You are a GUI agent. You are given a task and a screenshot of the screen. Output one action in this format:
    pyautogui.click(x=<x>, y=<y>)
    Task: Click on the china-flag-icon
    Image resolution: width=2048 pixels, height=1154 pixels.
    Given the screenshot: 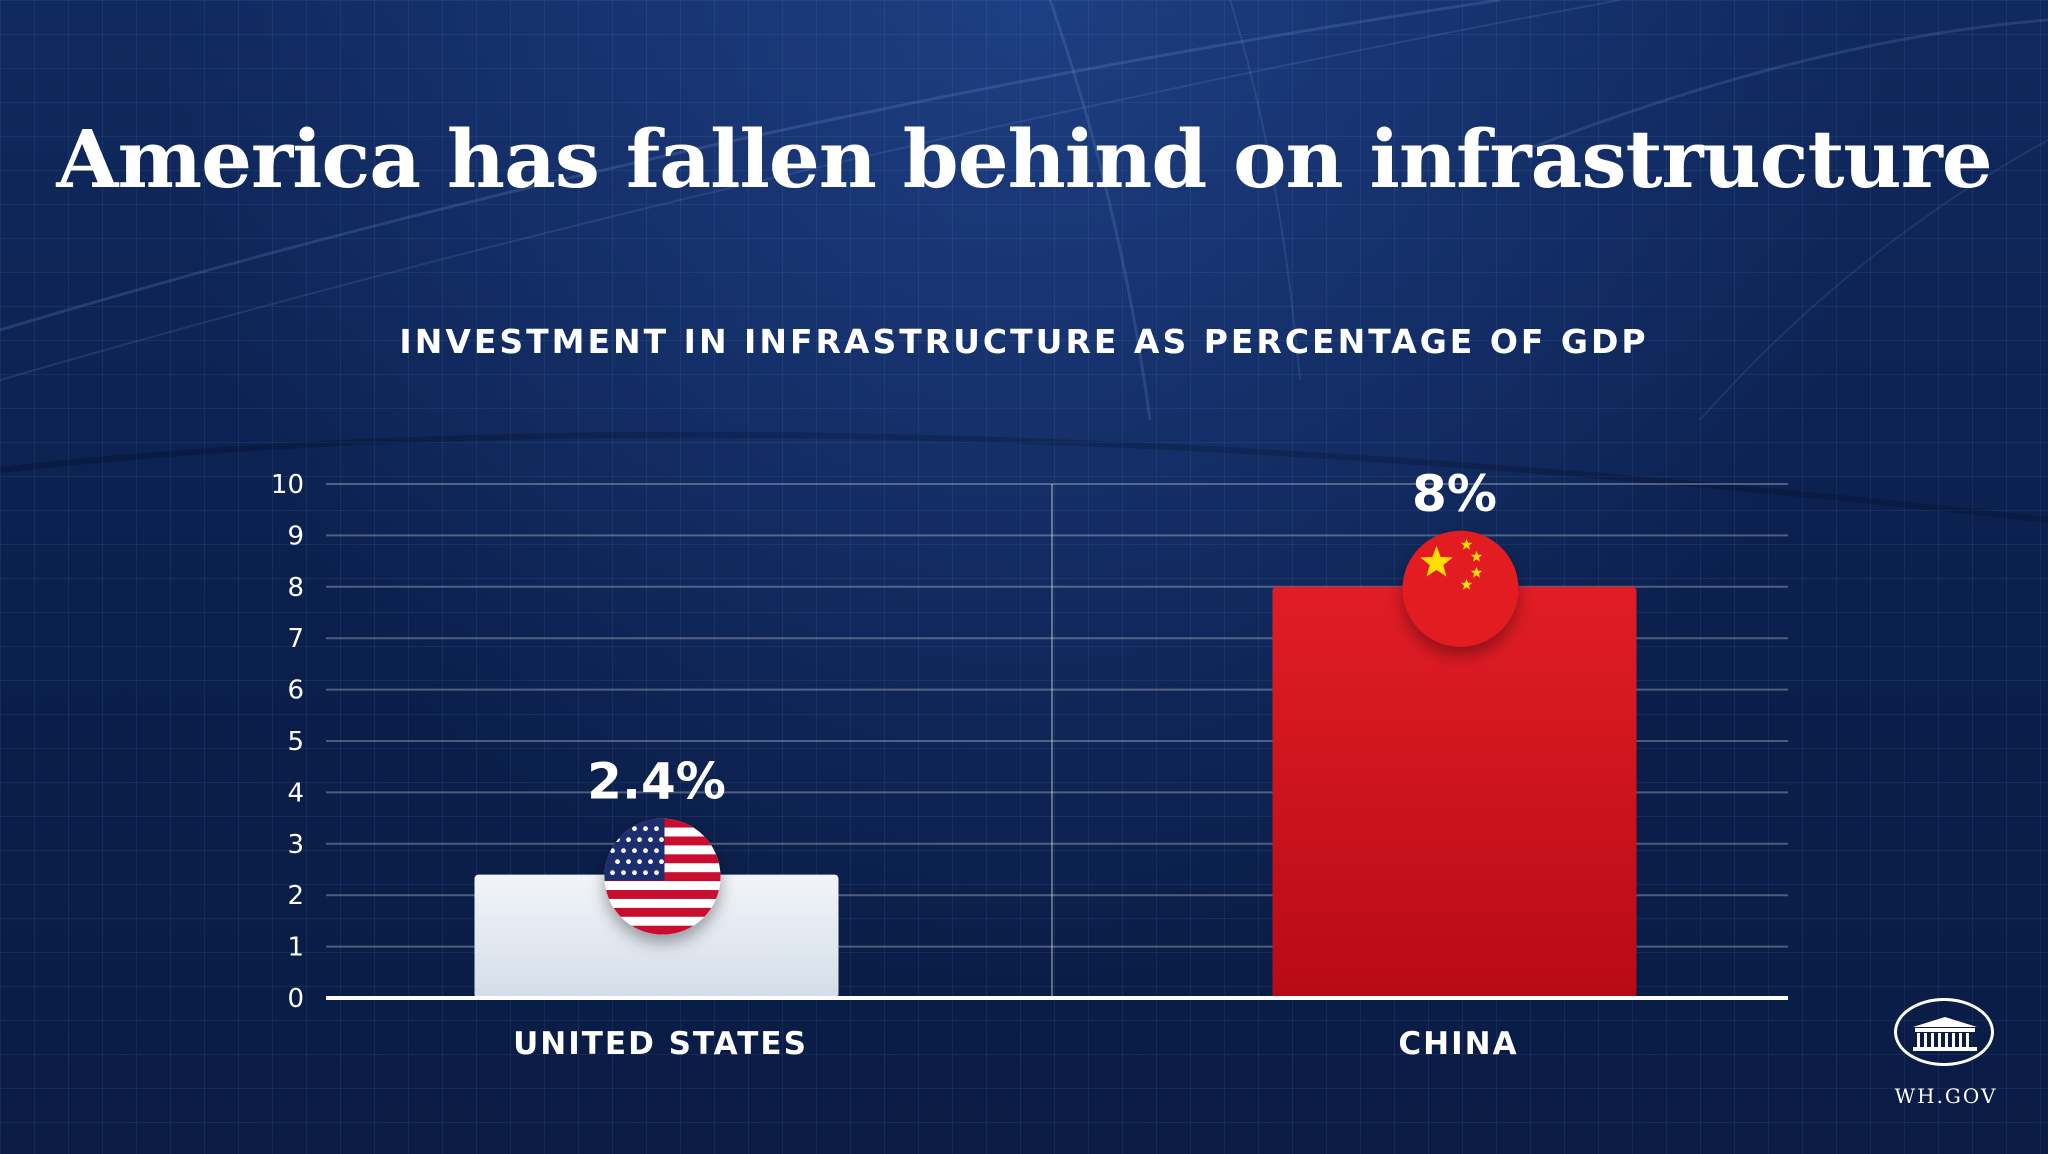 What is the action you would take?
    pyautogui.click(x=1460, y=588)
    